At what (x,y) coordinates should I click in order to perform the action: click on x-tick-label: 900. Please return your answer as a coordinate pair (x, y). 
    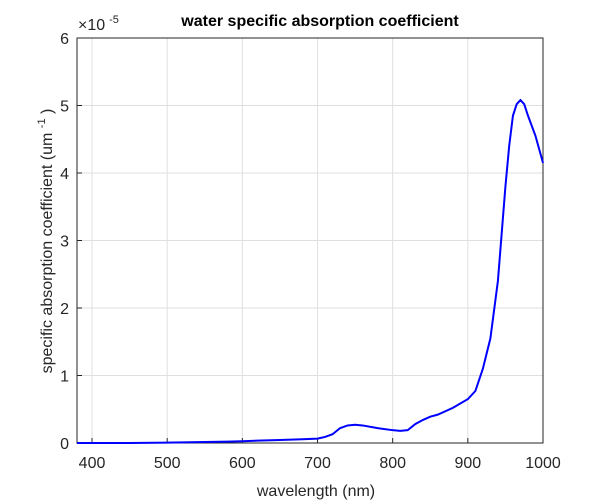
    Looking at the image, I should click on (467, 463).